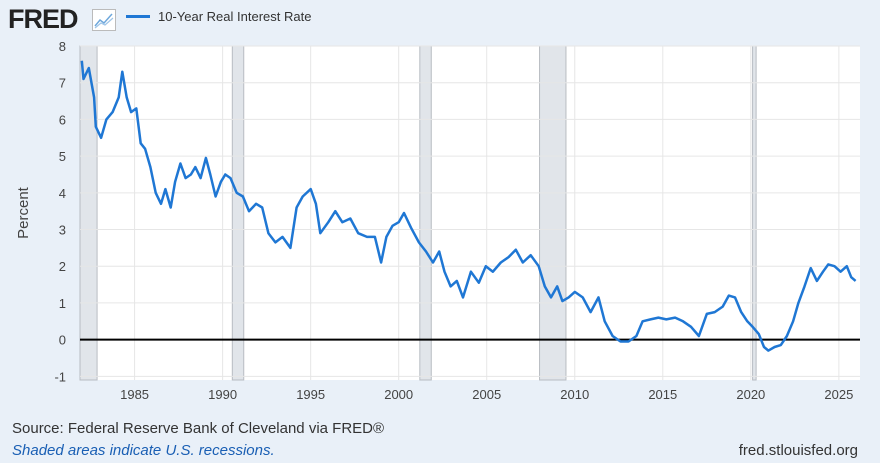 The width and height of the screenshot is (880, 463). I want to click on x-tick-label: 2025, so click(838, 394).